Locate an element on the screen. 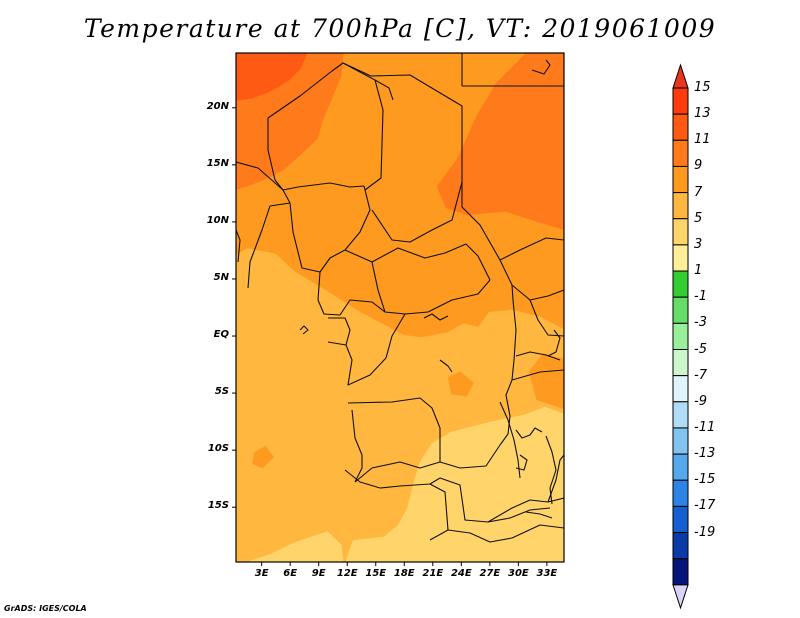 The height and width of the screenshot is (618, 800). lon-tick-label: 21E is located at coordinates (433, 573).